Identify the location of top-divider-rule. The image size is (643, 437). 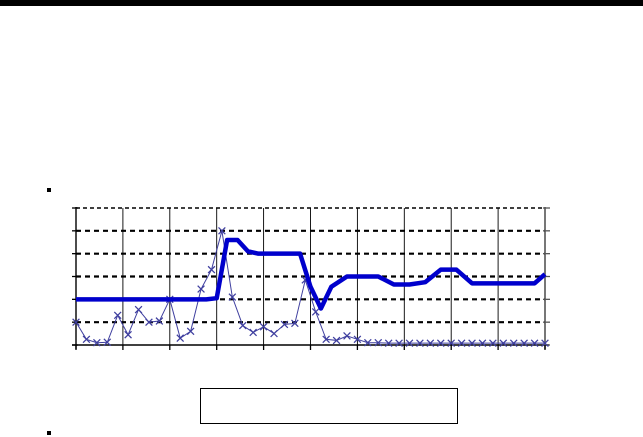
(321, 3).